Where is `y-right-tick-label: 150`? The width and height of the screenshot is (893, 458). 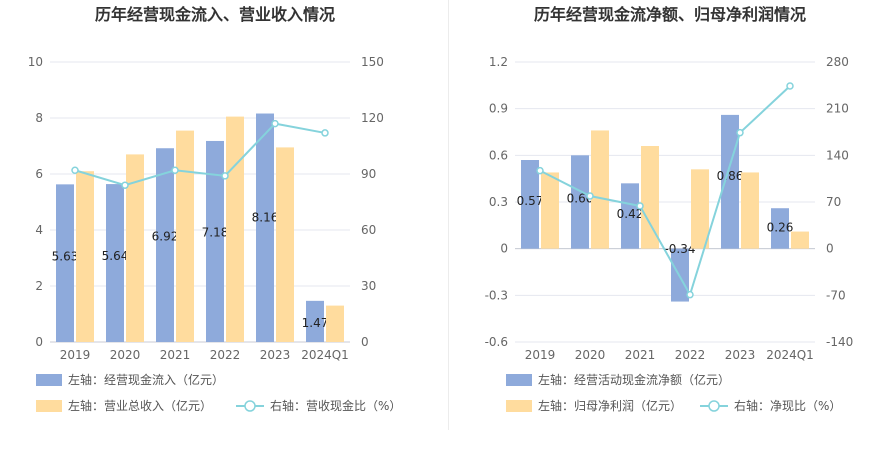
y-right-tick-label: 150 is located at coordinates (372, 62).